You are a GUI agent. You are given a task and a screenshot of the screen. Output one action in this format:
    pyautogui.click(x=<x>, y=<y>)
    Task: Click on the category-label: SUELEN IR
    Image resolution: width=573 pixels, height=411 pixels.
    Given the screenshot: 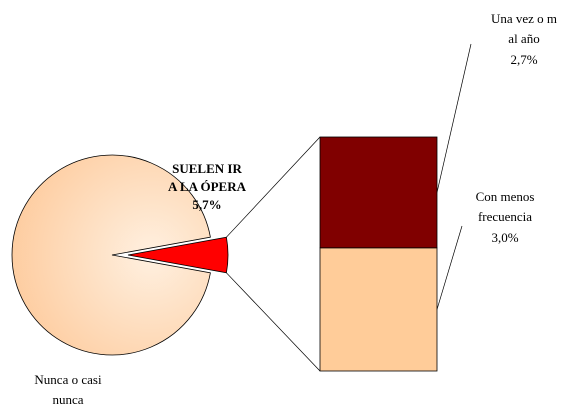 What is the action you would take?
    pyautogui.click(x=207, y=168)
    